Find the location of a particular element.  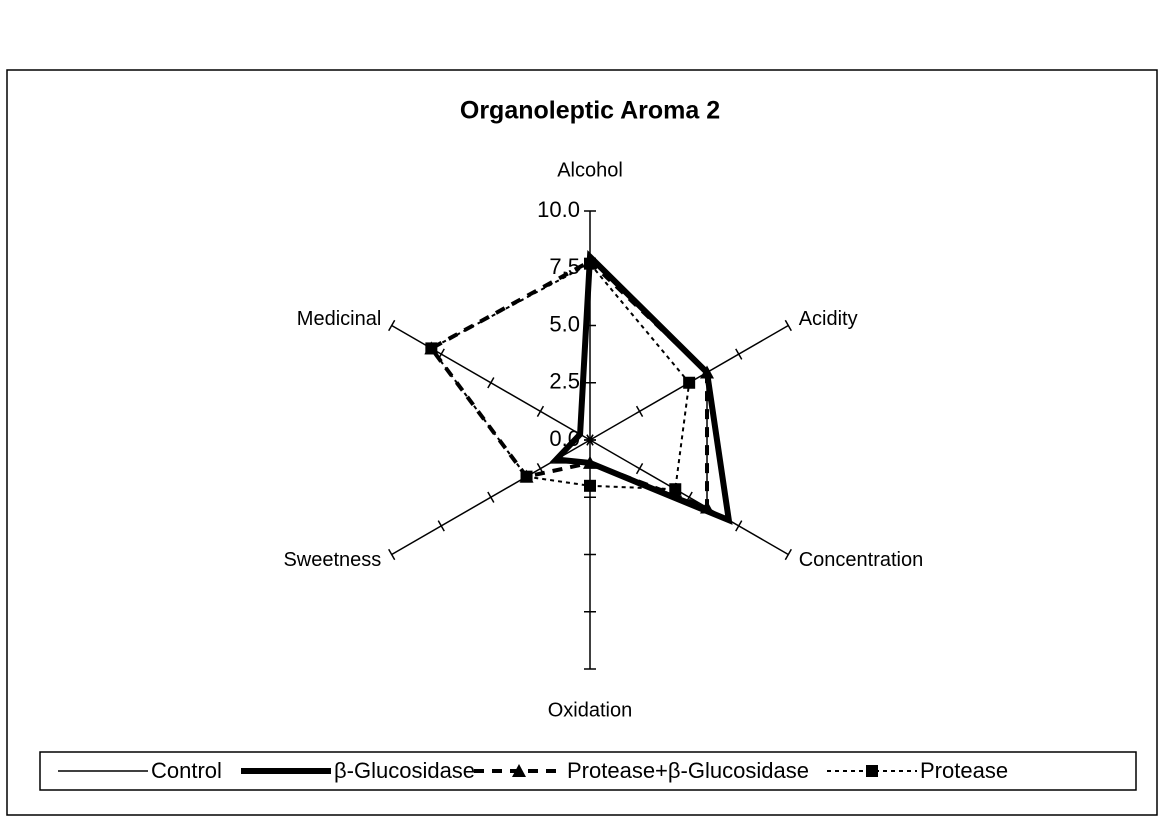

category-label: Alcohol is located at coordinates (590, 170).